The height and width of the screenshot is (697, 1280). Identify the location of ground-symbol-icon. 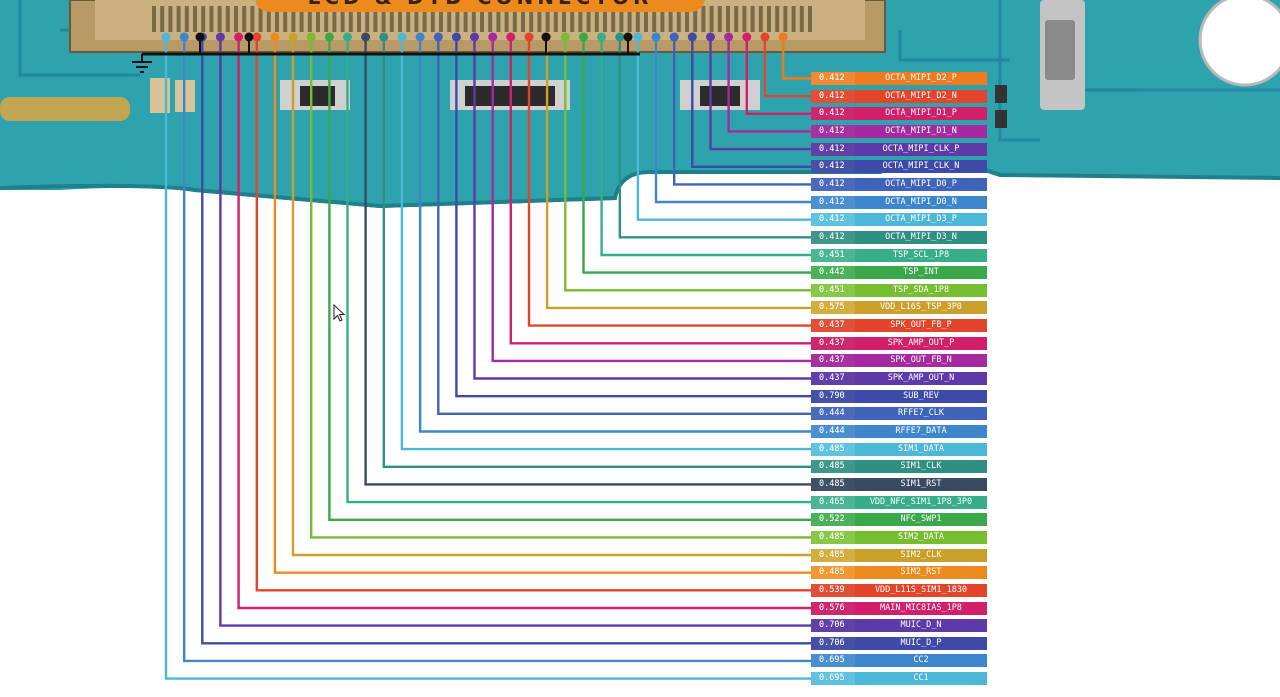
(142, 63).